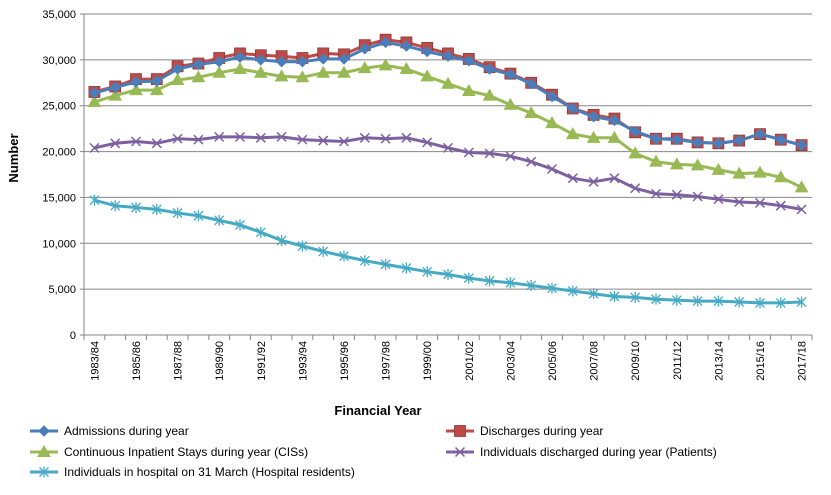 This screenshot has width=831, height=495. Describe the element at coordinates (470, 361) in the screenshot. I see `x-tick-label: 2001/02` at that location.